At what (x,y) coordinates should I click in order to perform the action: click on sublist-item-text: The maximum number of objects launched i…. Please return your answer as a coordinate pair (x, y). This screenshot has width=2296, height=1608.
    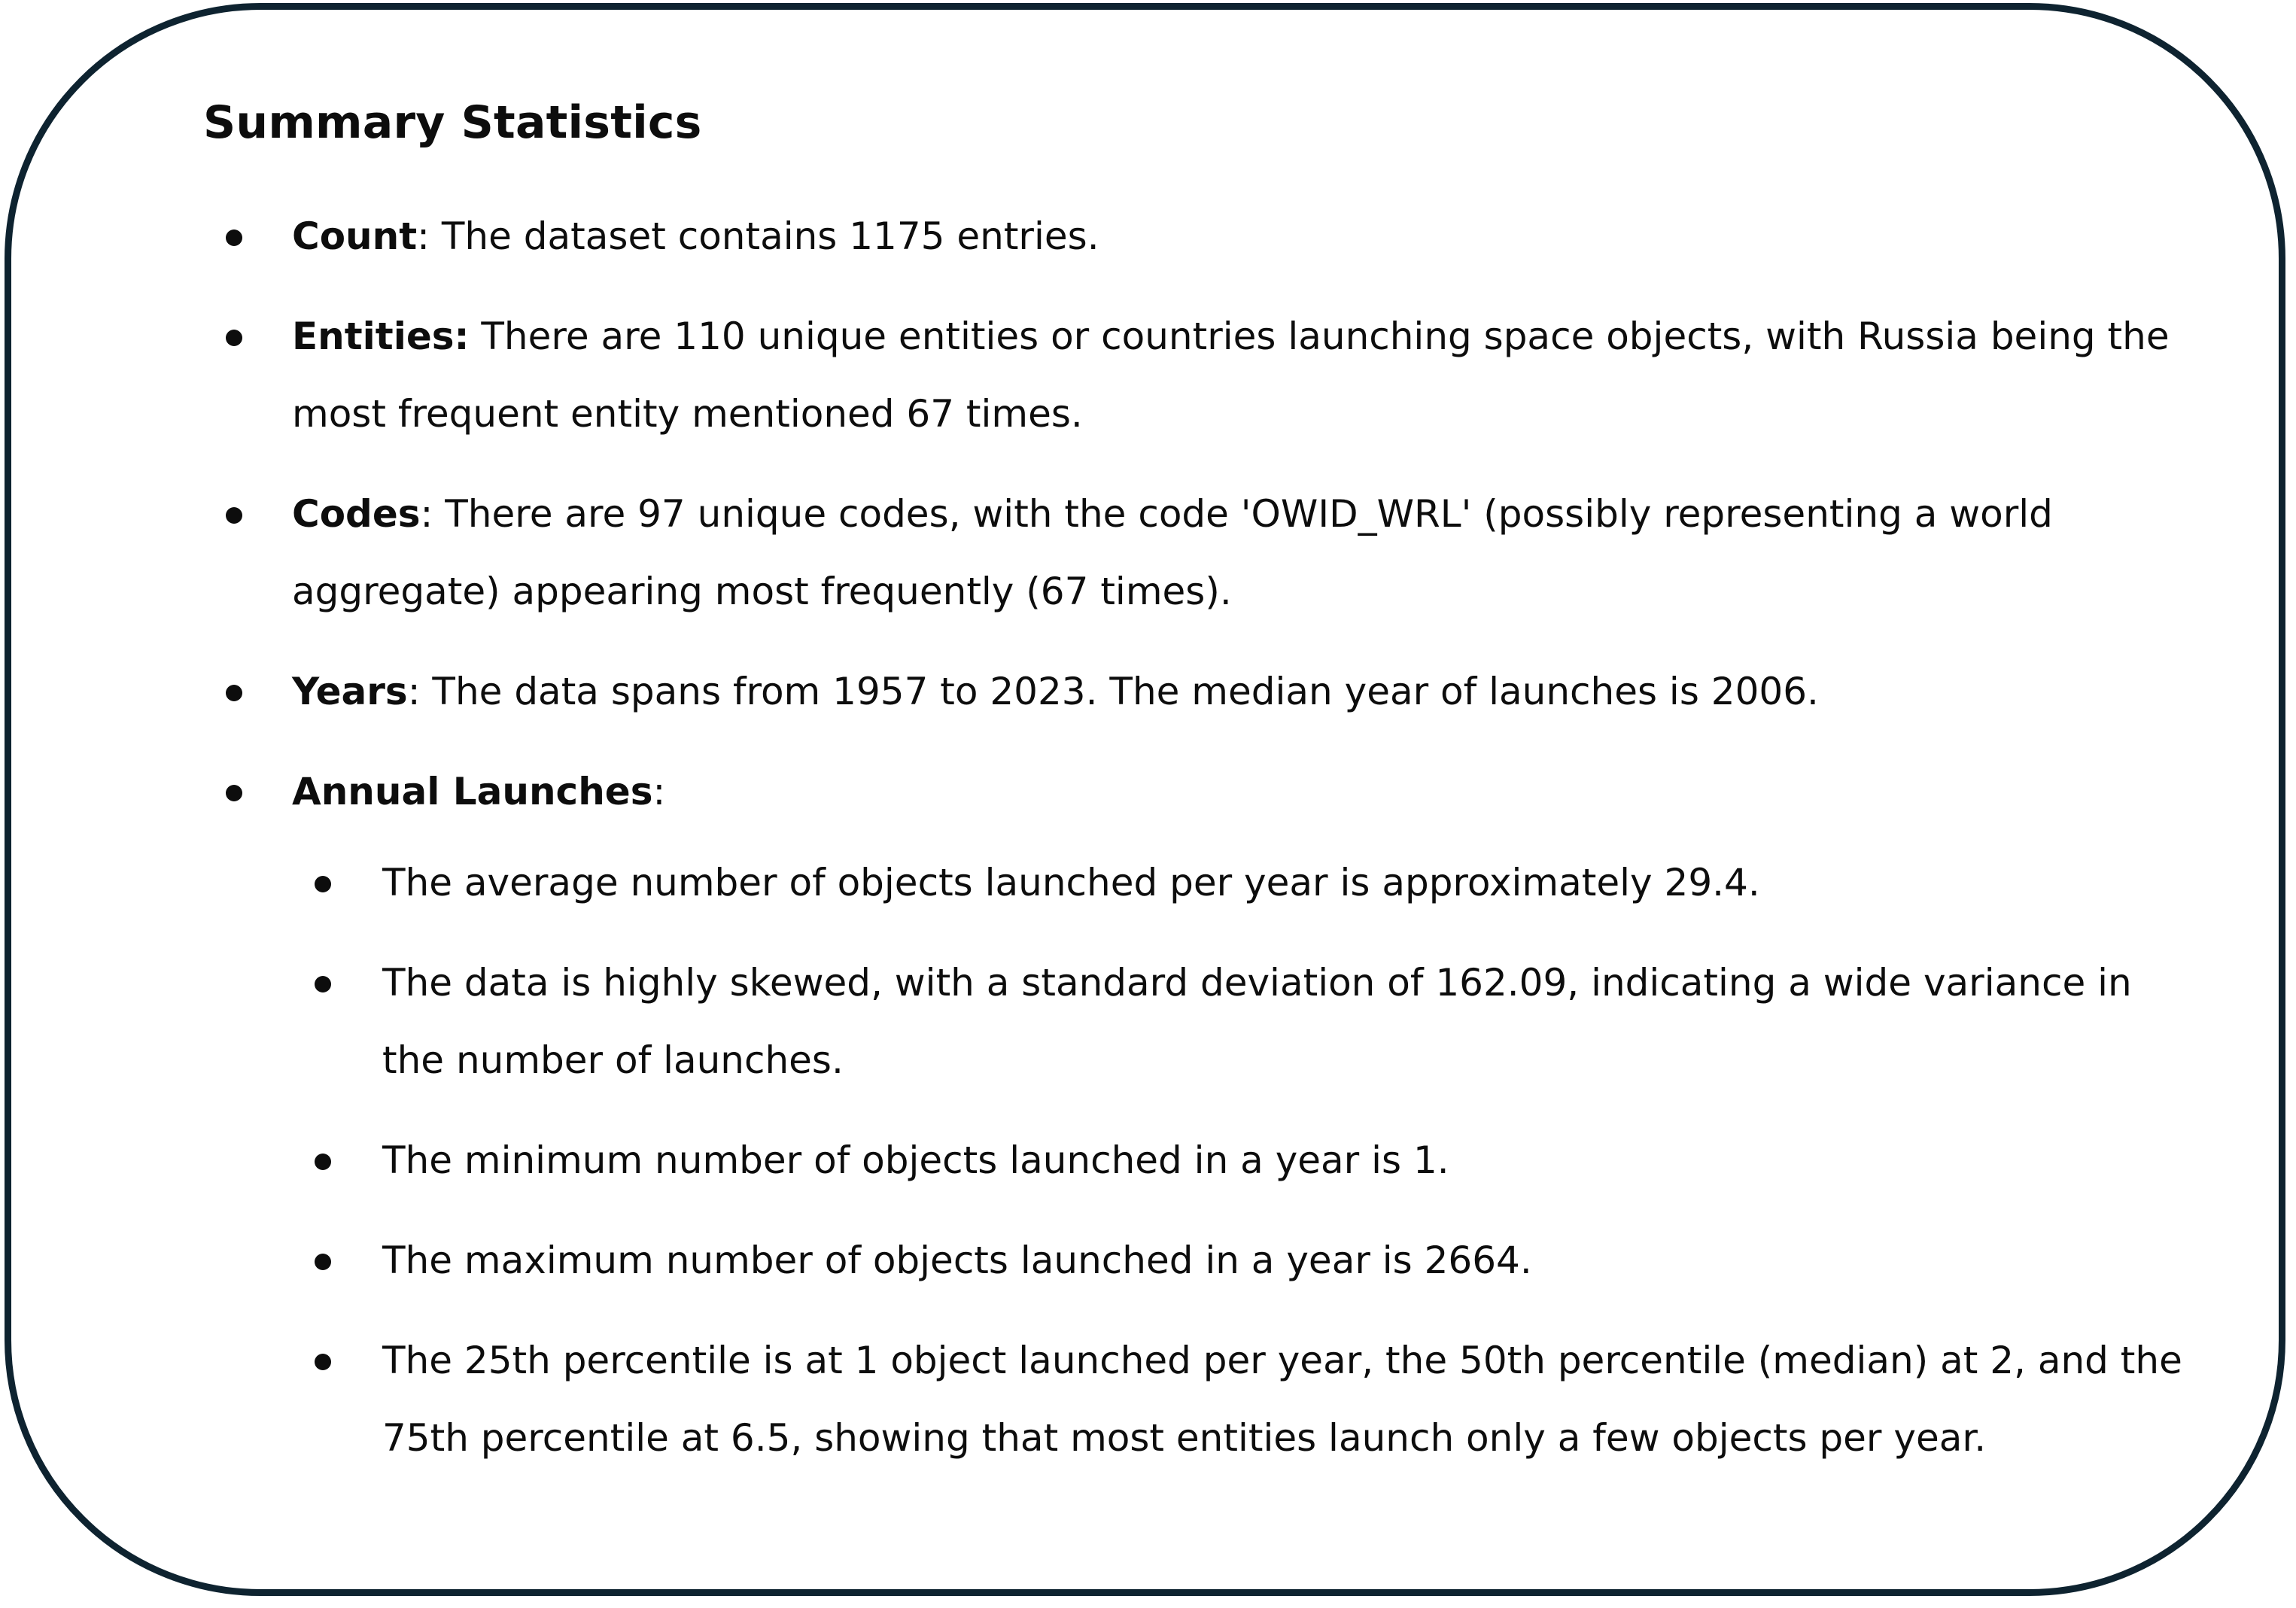
    Looking at the image, I should click on (957, 1261).